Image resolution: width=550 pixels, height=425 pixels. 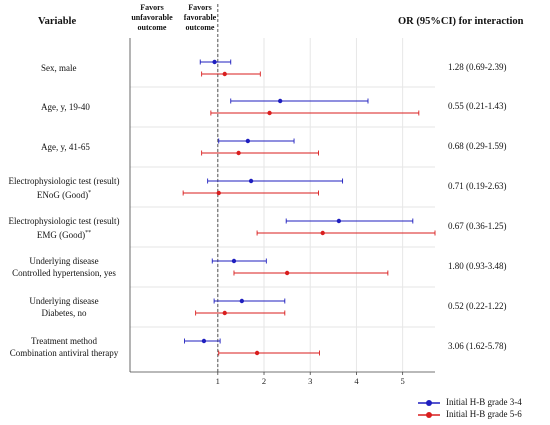 What do you see at coordinates (403, 381) in the screenshot?
I see `x-tick-label: 5` at bounding box center [403, 381].